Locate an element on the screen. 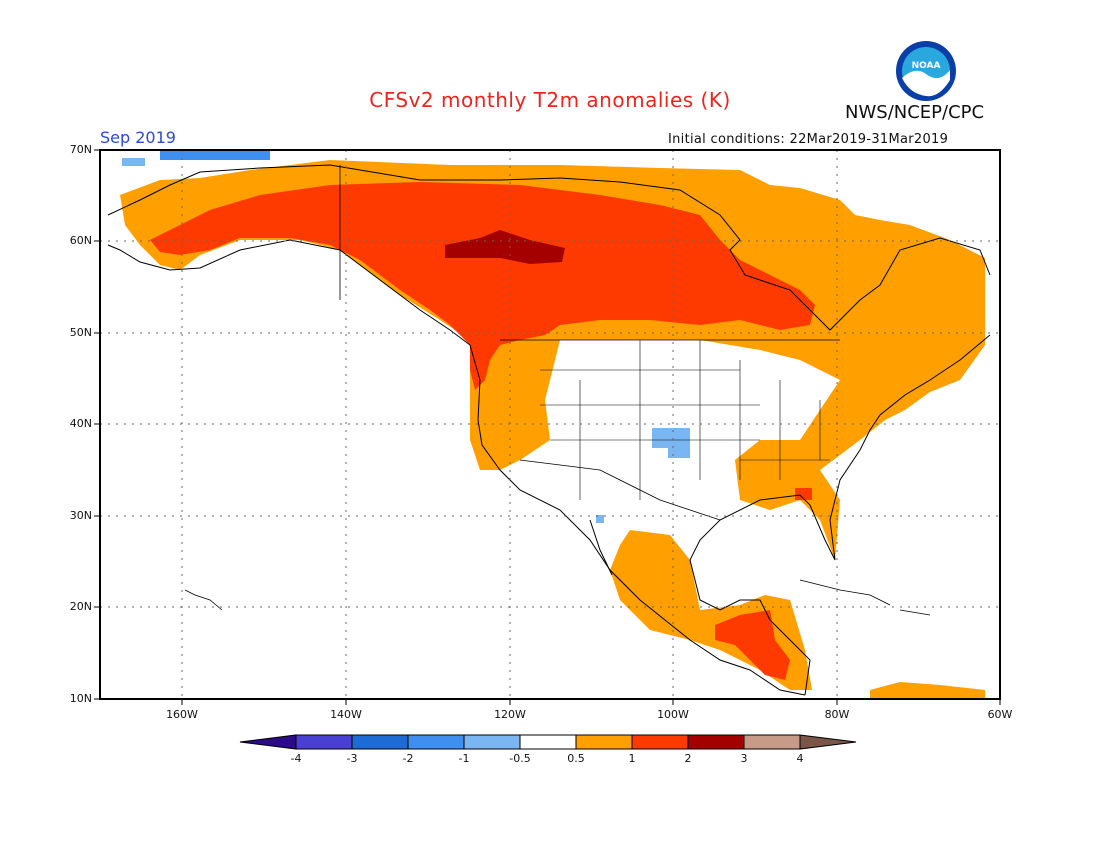 This screenshot has width=1100, height=850. colorbar is located at coordinates (548, 742).